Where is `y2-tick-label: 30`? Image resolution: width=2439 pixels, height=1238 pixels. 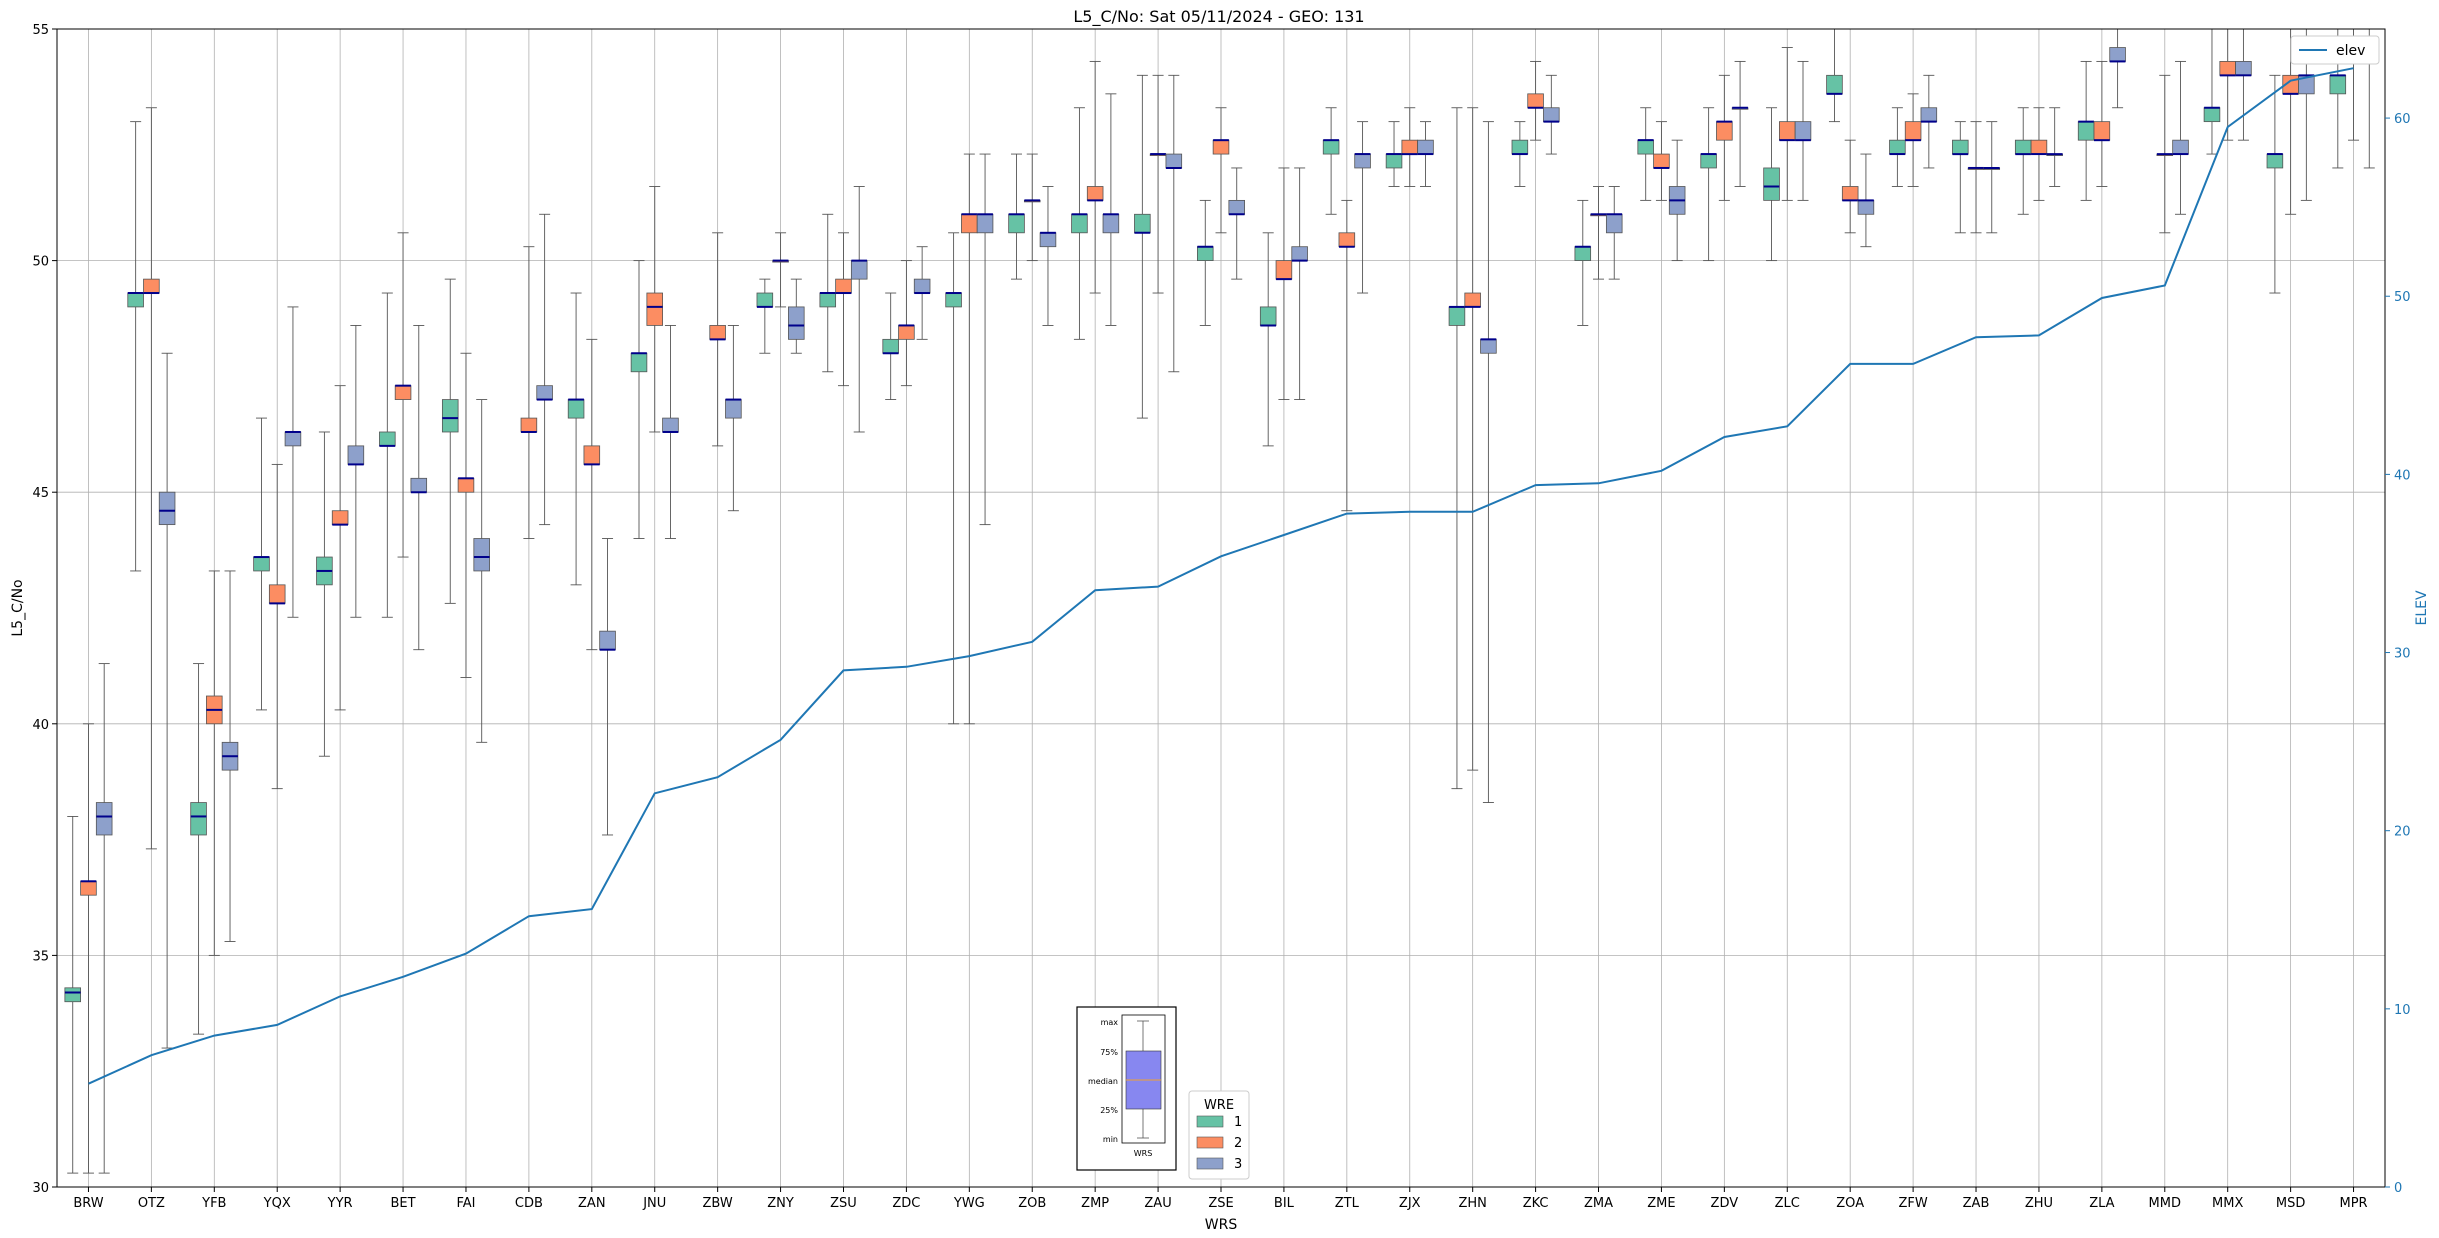
y2-tick-label: 30 is located at coordinates (2402, 654).